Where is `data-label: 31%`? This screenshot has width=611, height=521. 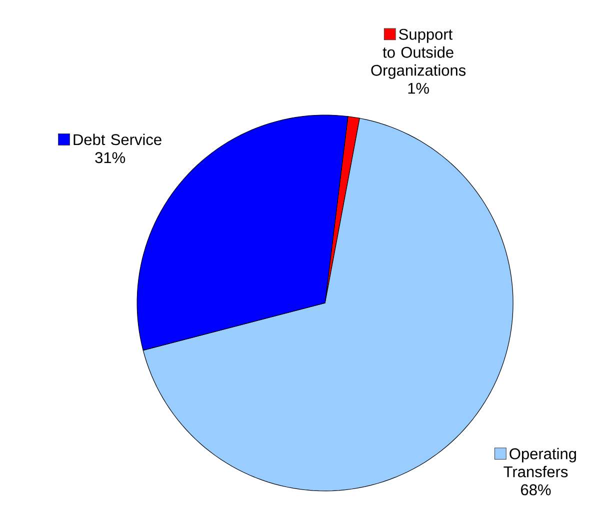
data-label: 31% is located at coordinates (110, 158).